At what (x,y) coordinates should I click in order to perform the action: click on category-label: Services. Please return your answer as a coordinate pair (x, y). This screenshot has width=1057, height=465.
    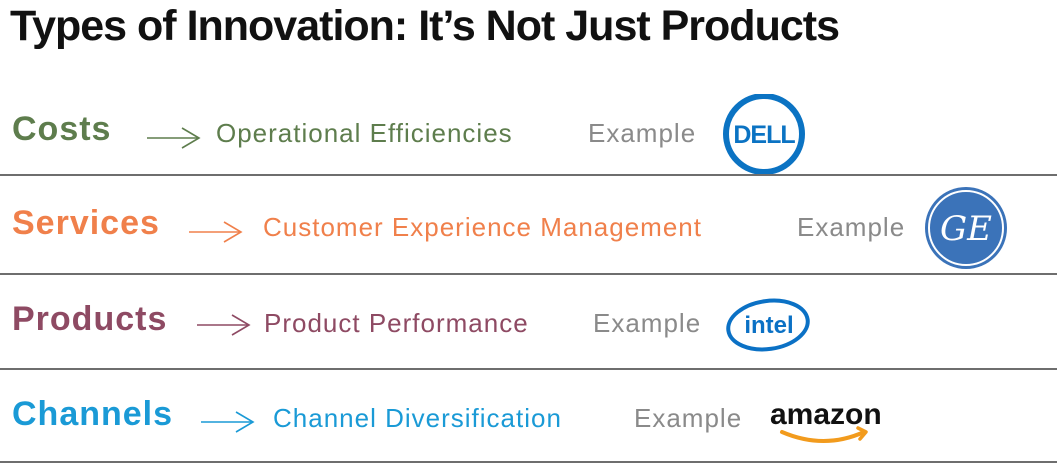
    Looking at the image, I should click on (86, 223).